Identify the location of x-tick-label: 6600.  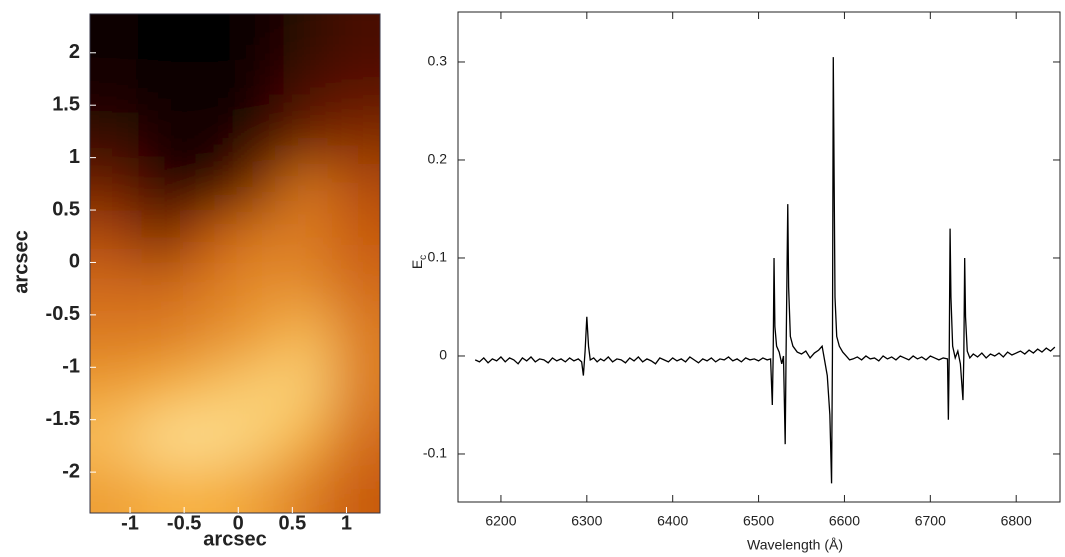
(844, 521).